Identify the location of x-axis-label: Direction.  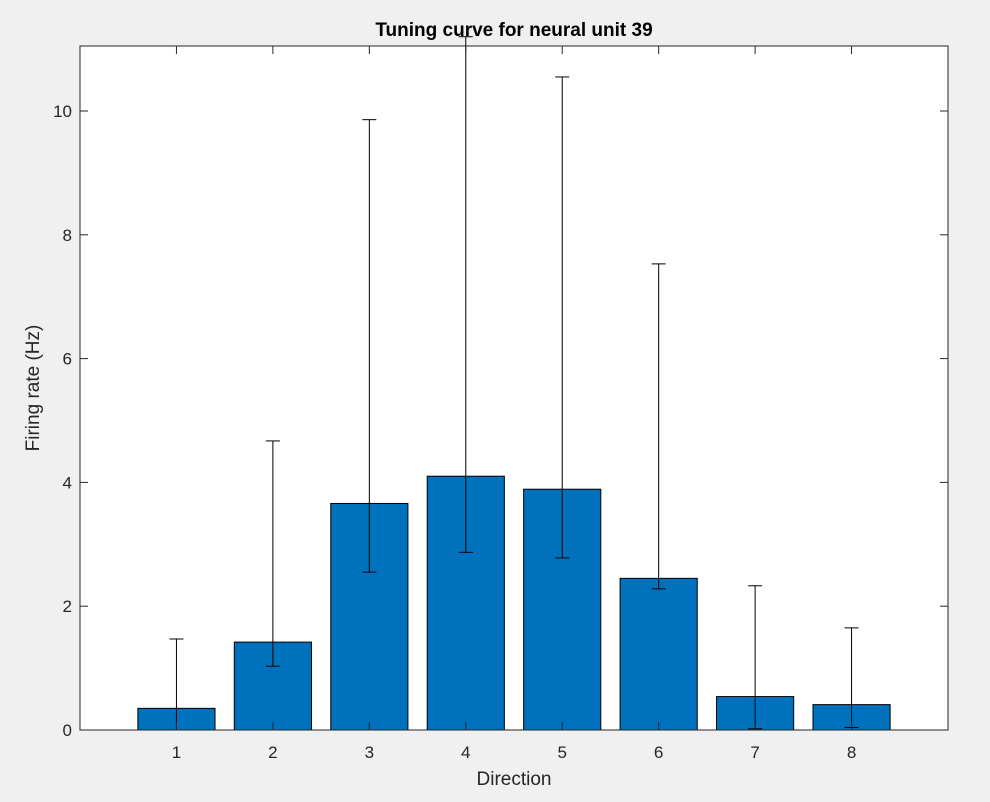
(514, 779).